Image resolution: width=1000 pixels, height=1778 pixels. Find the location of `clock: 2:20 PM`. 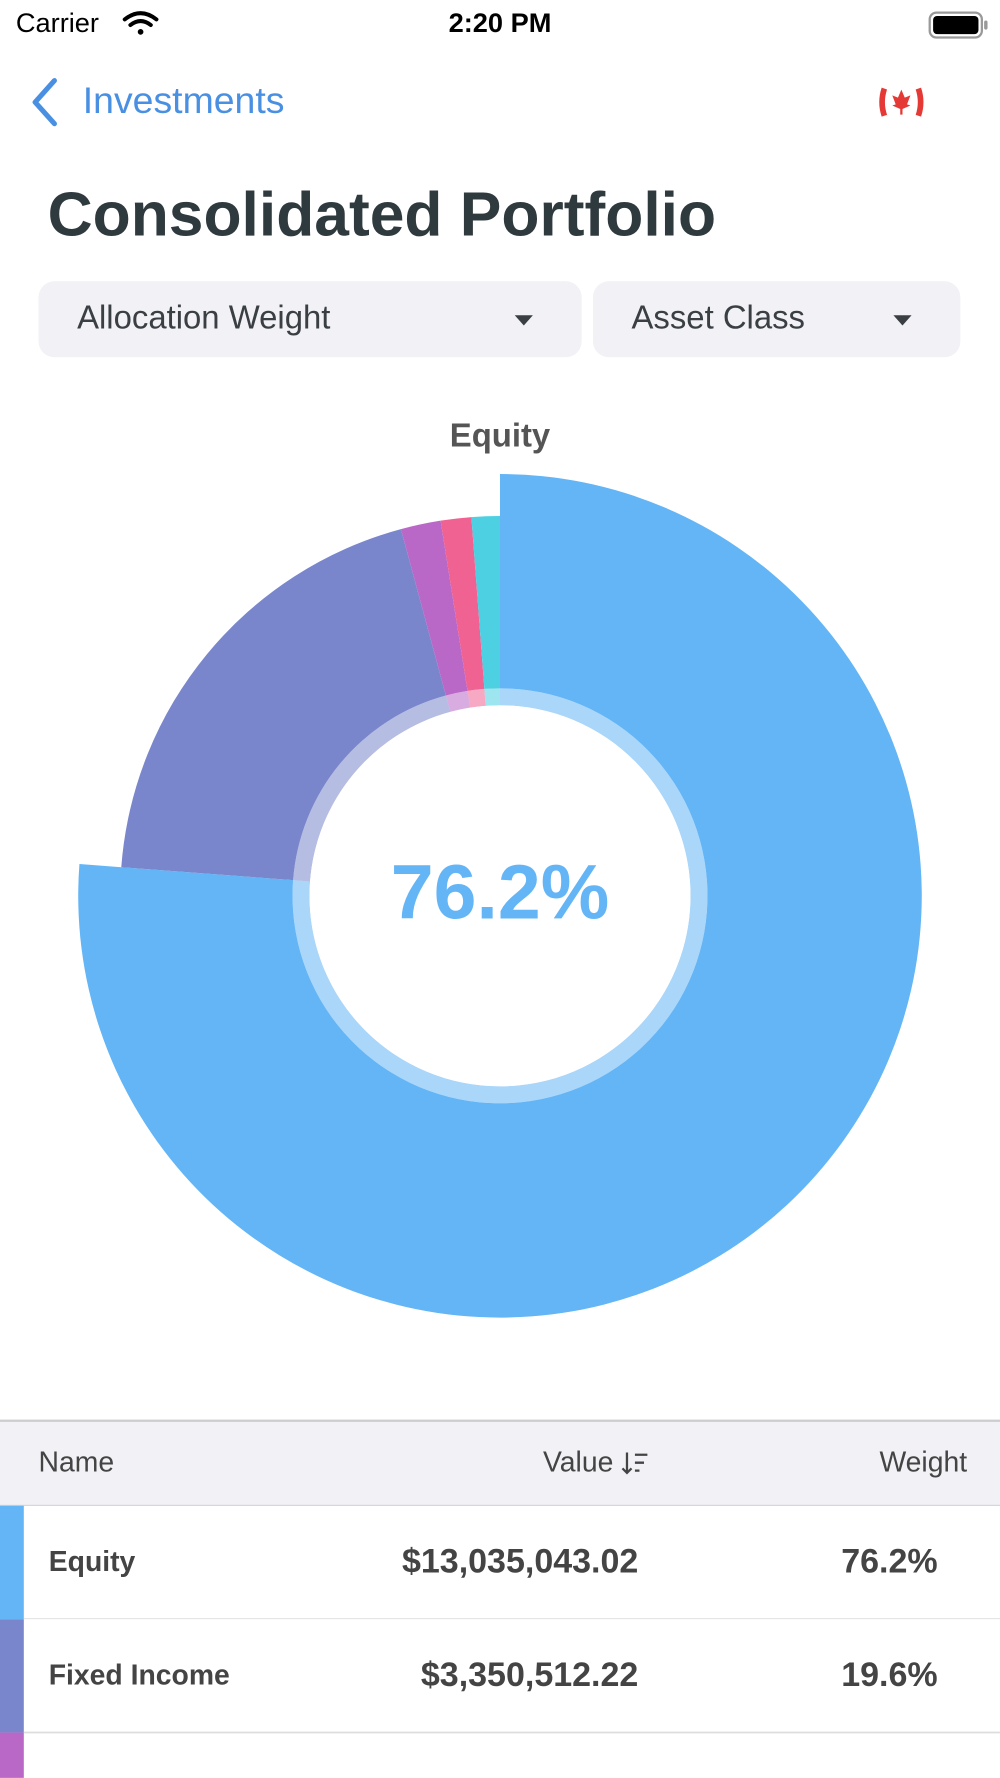

clock: 2:20 PM is located at coordinates (500, 22).